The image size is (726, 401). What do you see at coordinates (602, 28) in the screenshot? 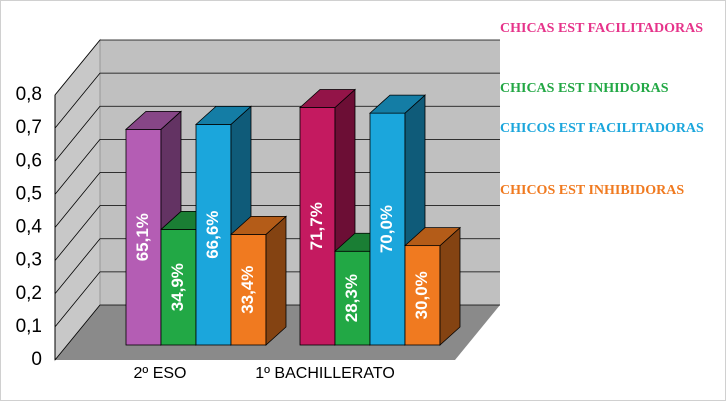
I see `legend-entry: CHICAS EST FACILITADORAS` at bounding box center [602, 28].